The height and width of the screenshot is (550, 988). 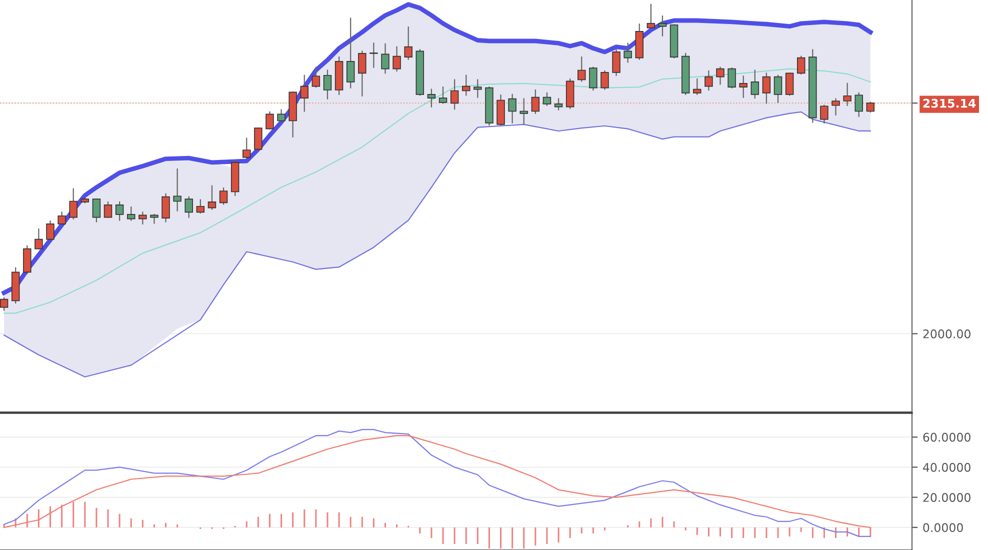 I want to click on y-tick-label: 60.0000, so click(x=946, y=437).